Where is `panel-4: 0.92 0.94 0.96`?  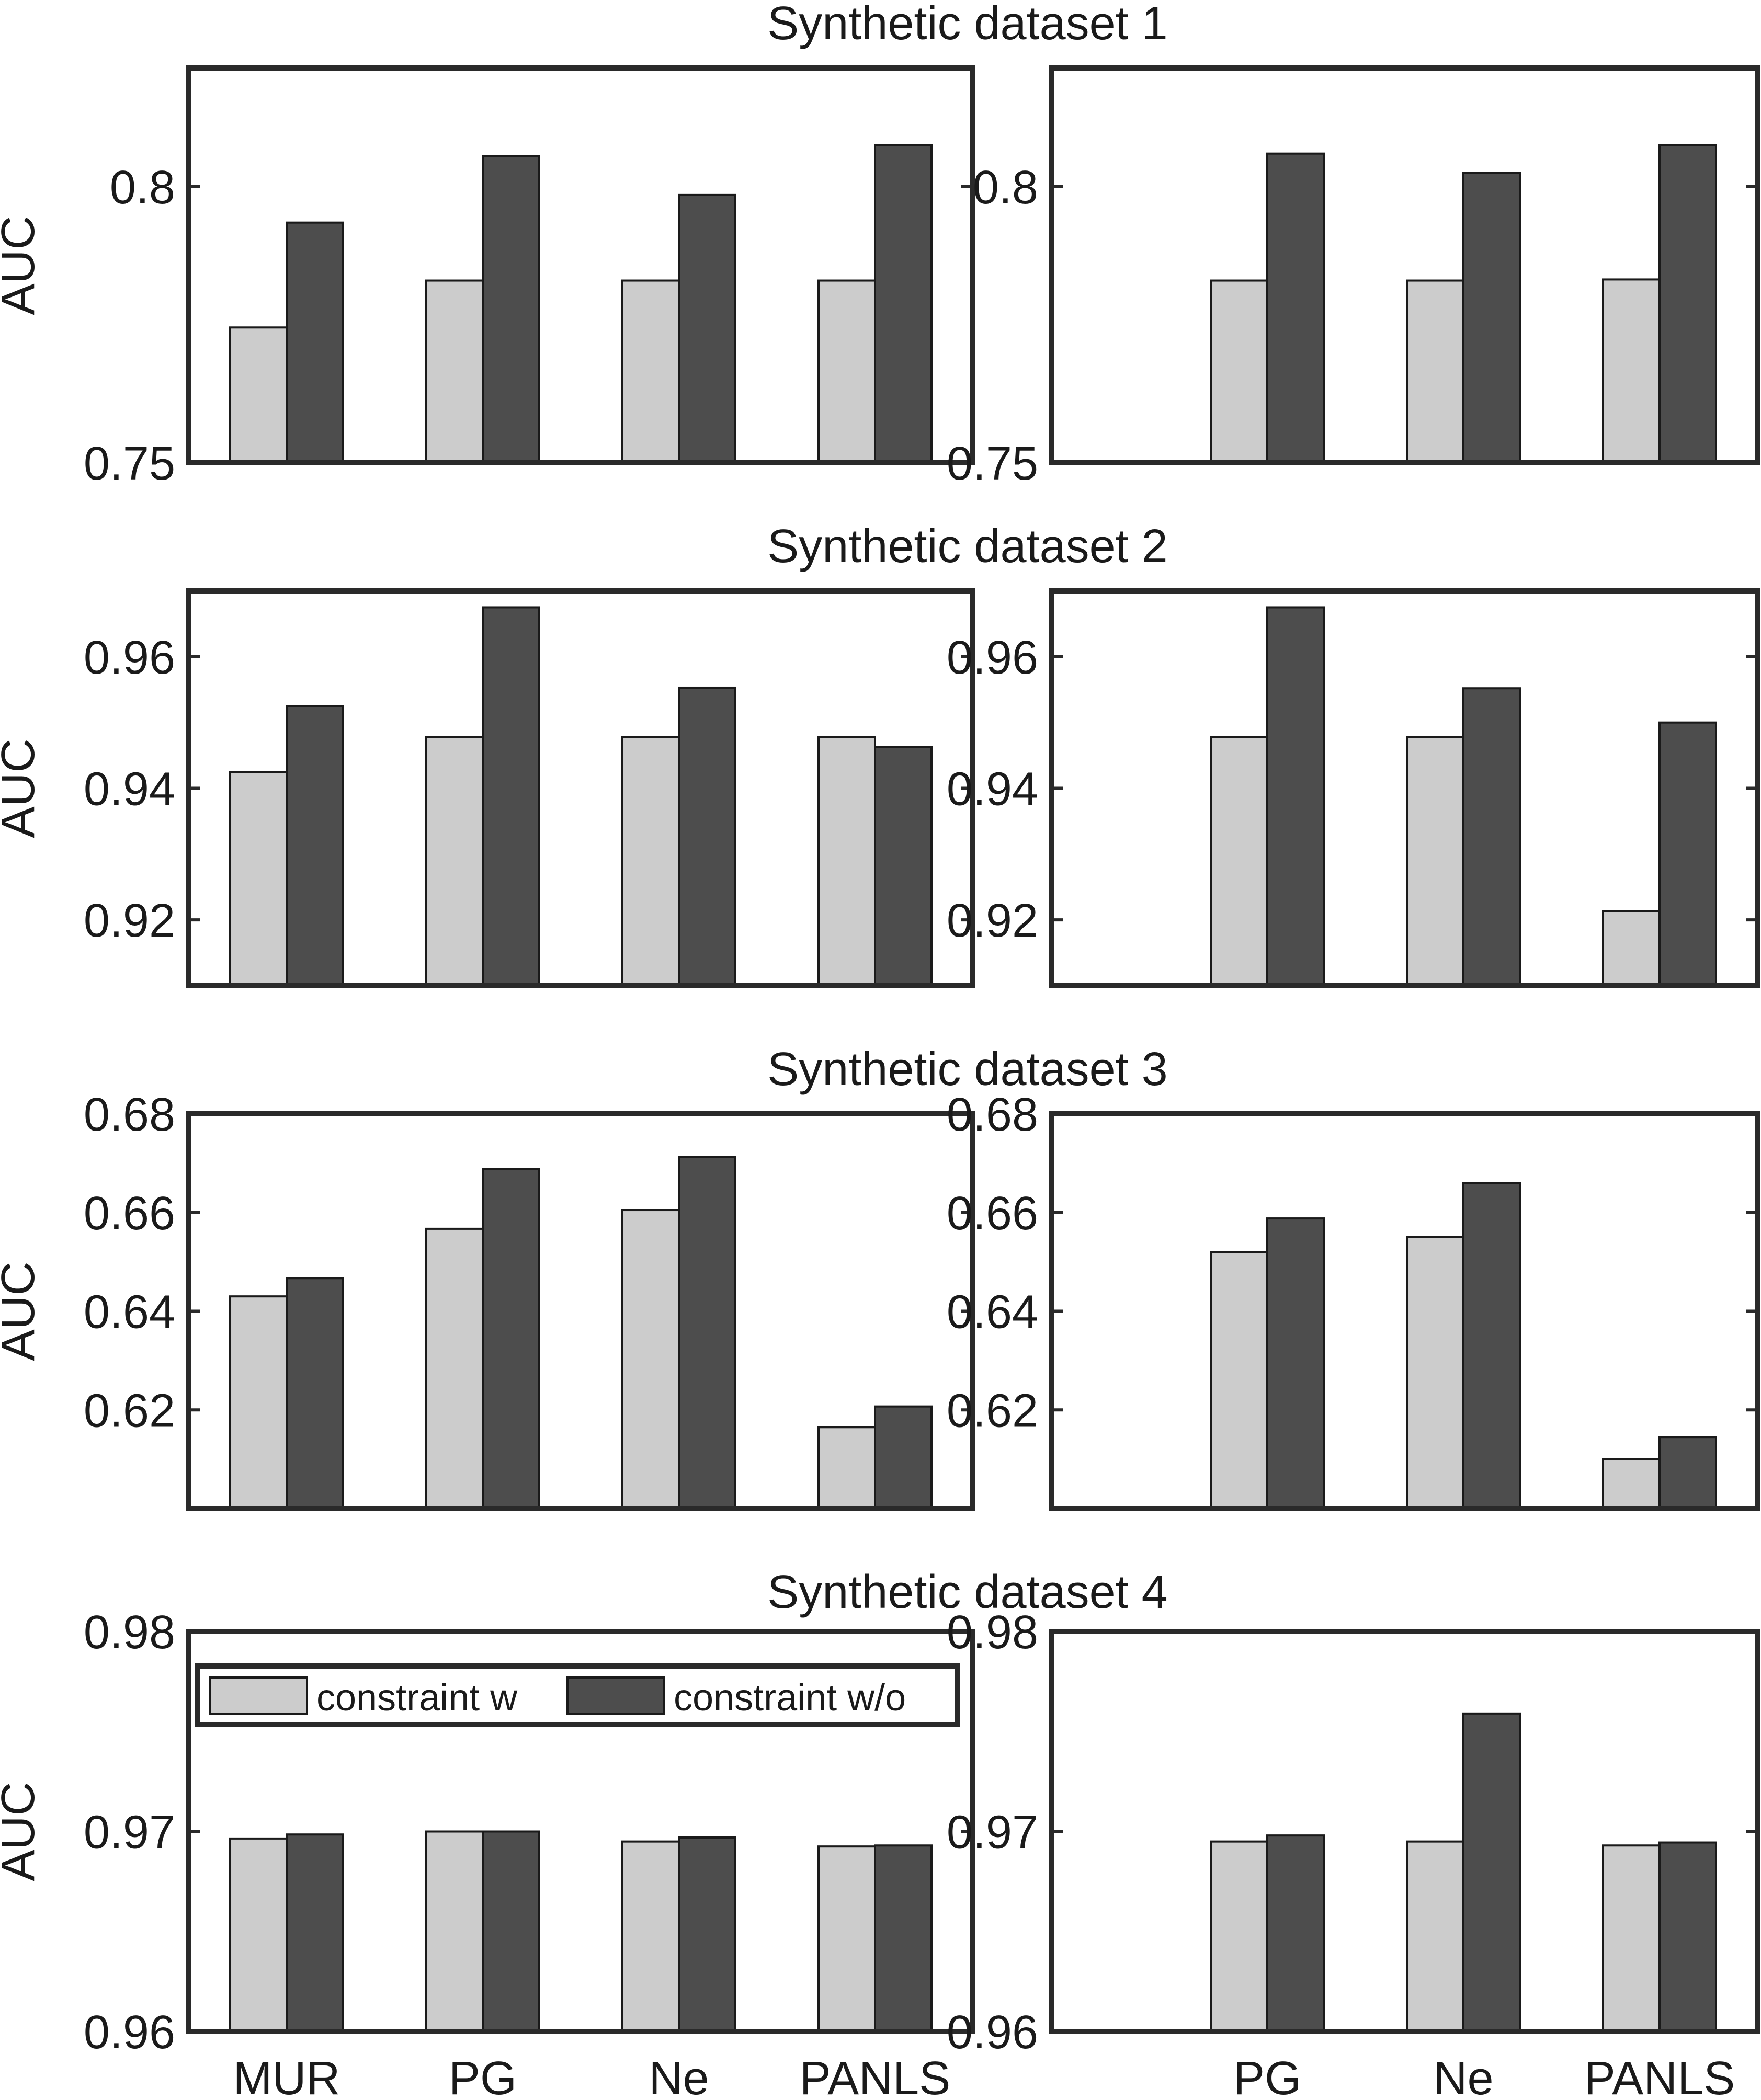
panel-4: 0.92 0.94 0.96 is located at coordinates (1353, 788).